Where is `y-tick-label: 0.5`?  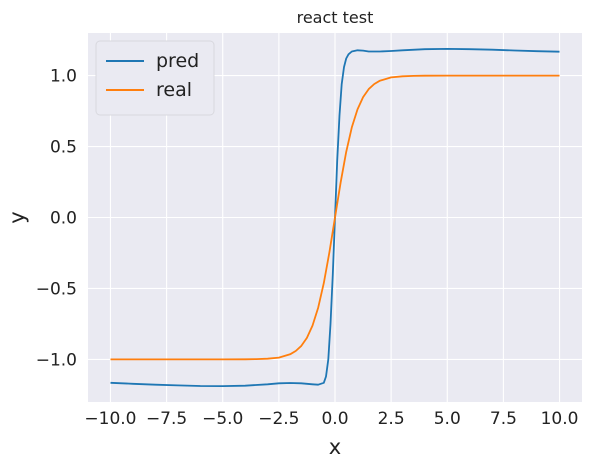
y-tick-label: 0.5 is located at coordinates (63, 148).